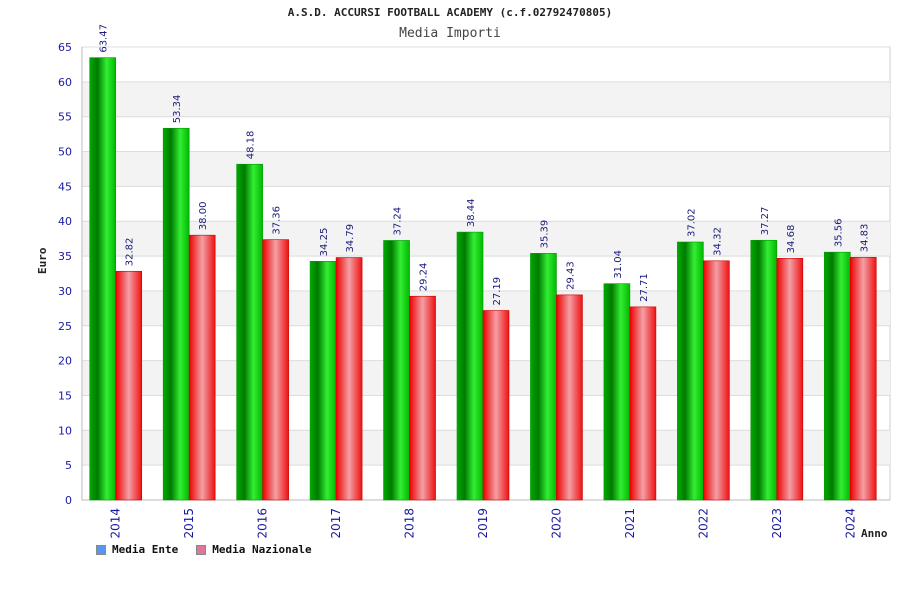 Image resolution: width=900 pixels, height=600 pixels. What do you see at coordinates (116, 523) in the screenshot?
I see `x-tick-label: 2014` at bounding box center [116, 523].